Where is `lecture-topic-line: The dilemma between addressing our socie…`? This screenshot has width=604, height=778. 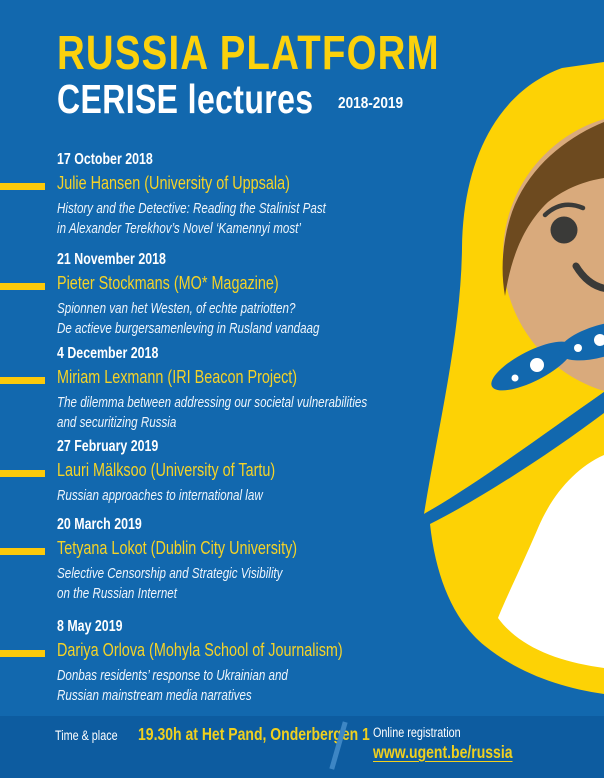
lecture-topic-line: The dilemma between addressing our socie… is located at coordinates (212, 403).